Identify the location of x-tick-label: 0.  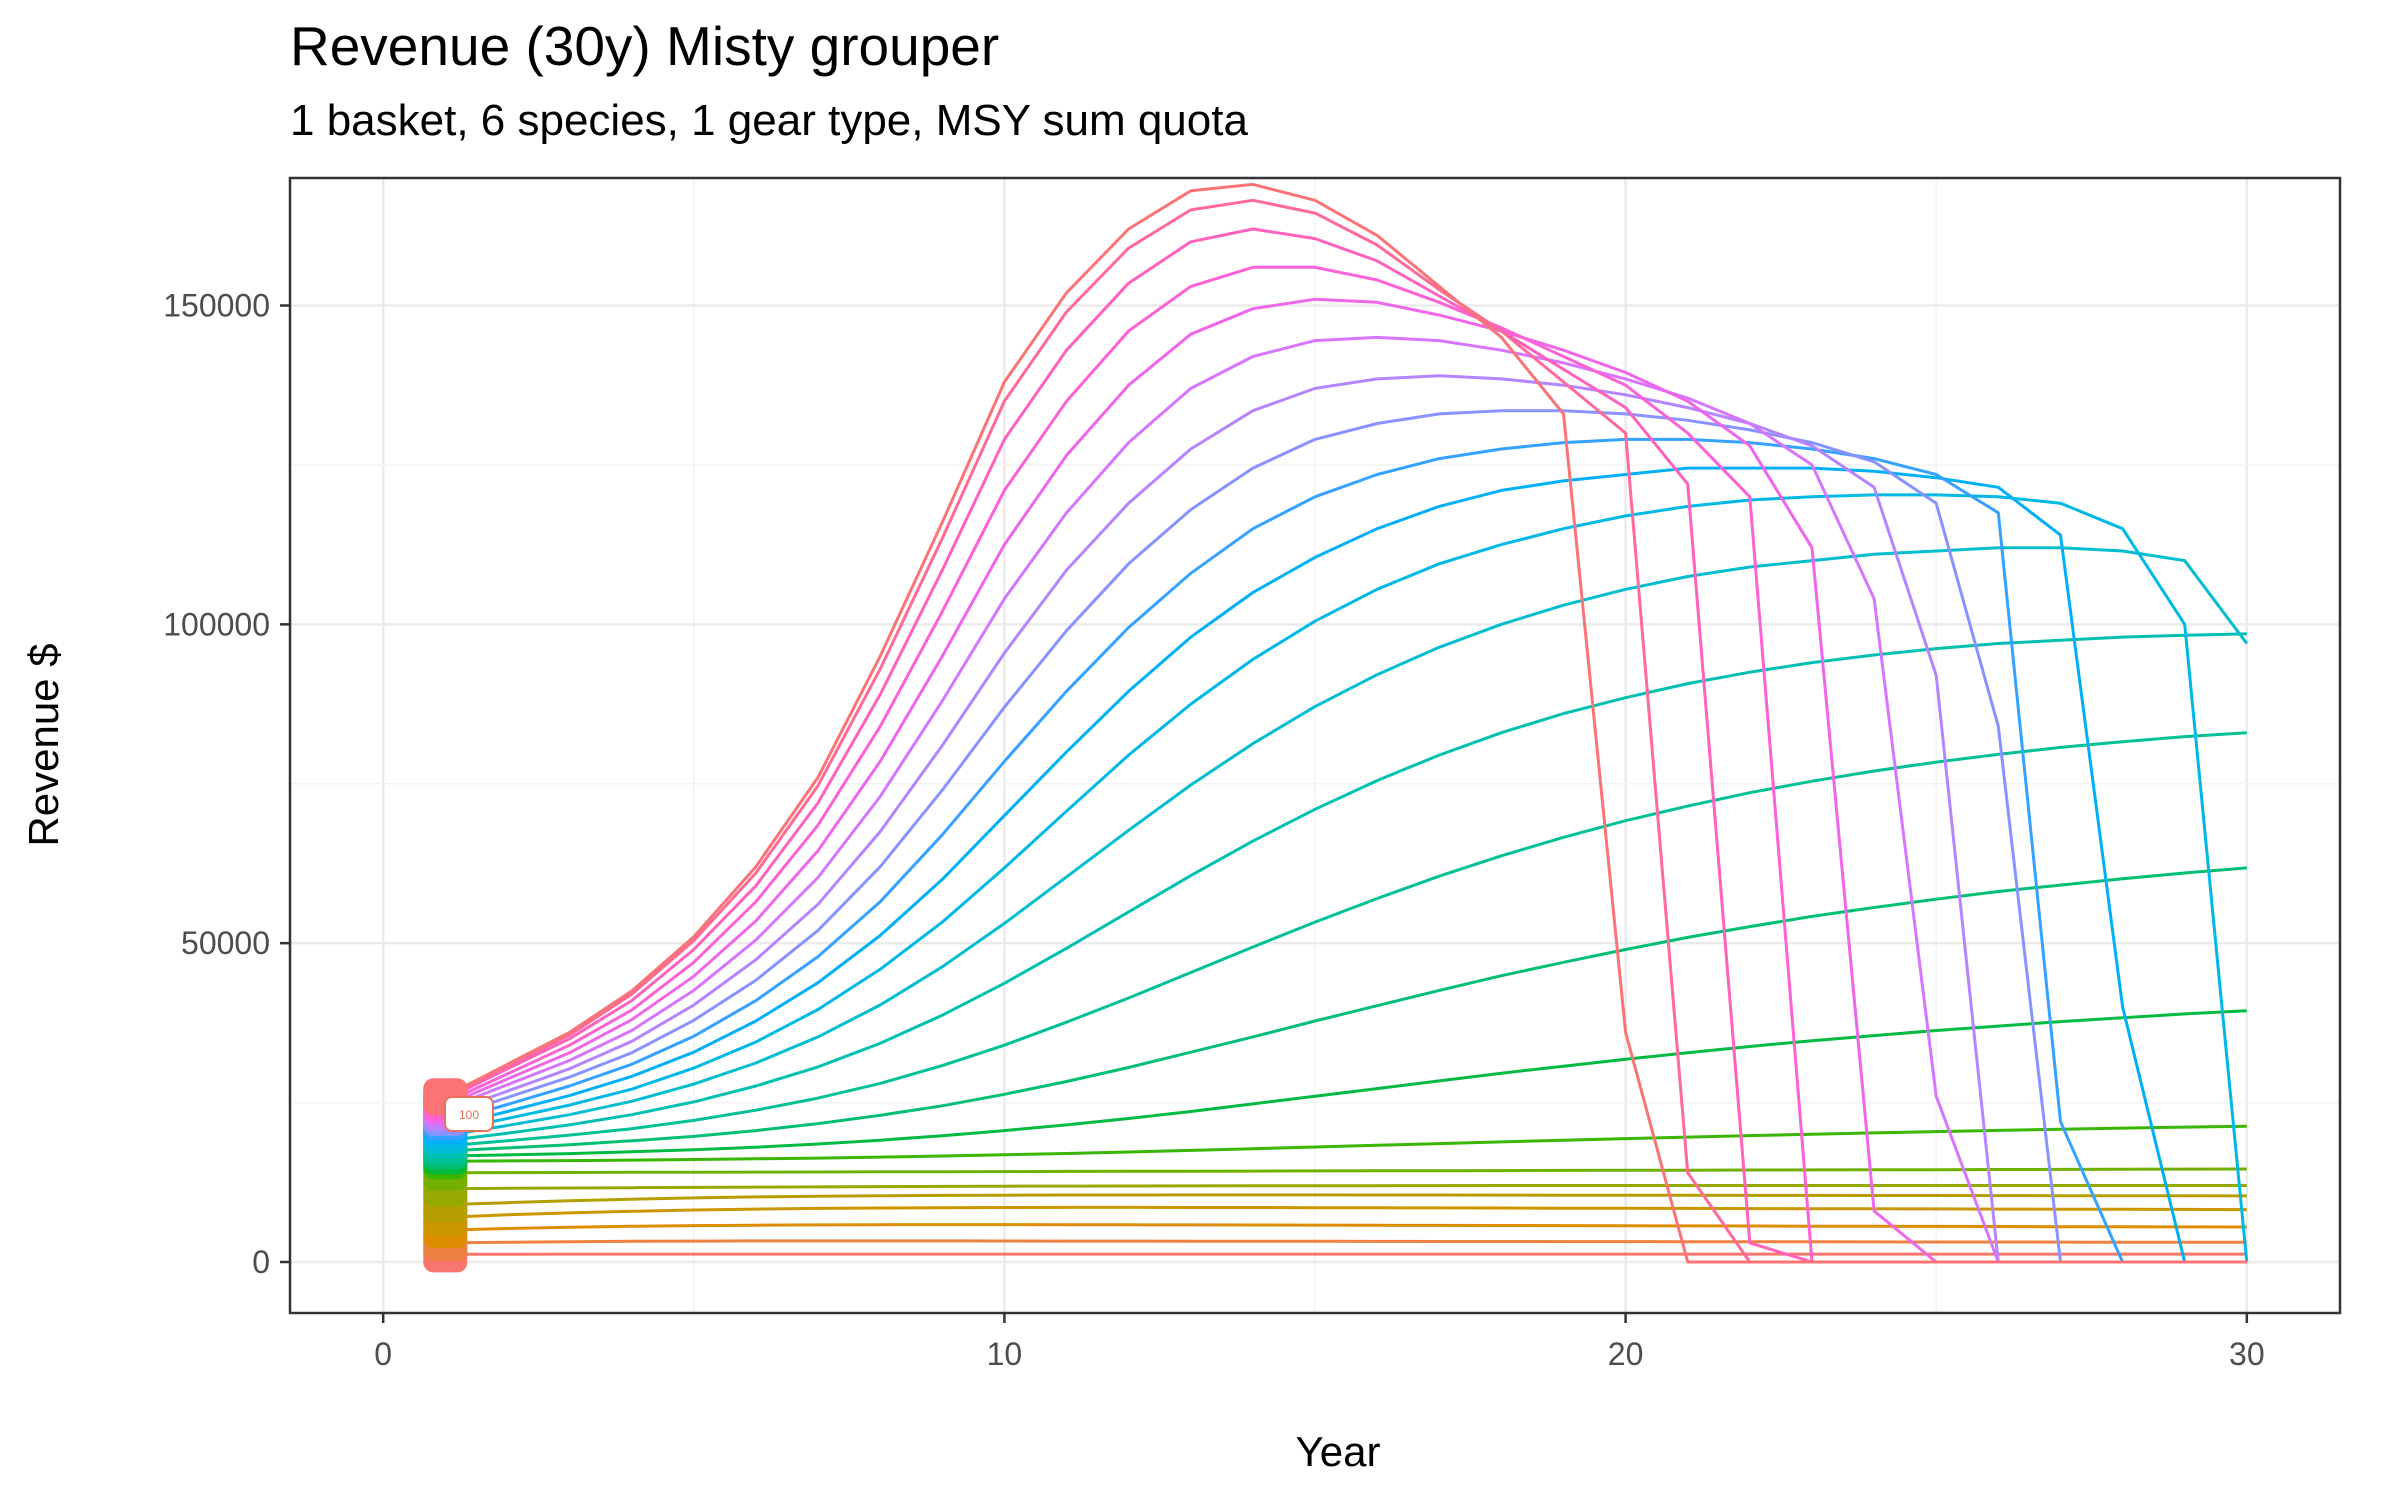
(383, 1354).